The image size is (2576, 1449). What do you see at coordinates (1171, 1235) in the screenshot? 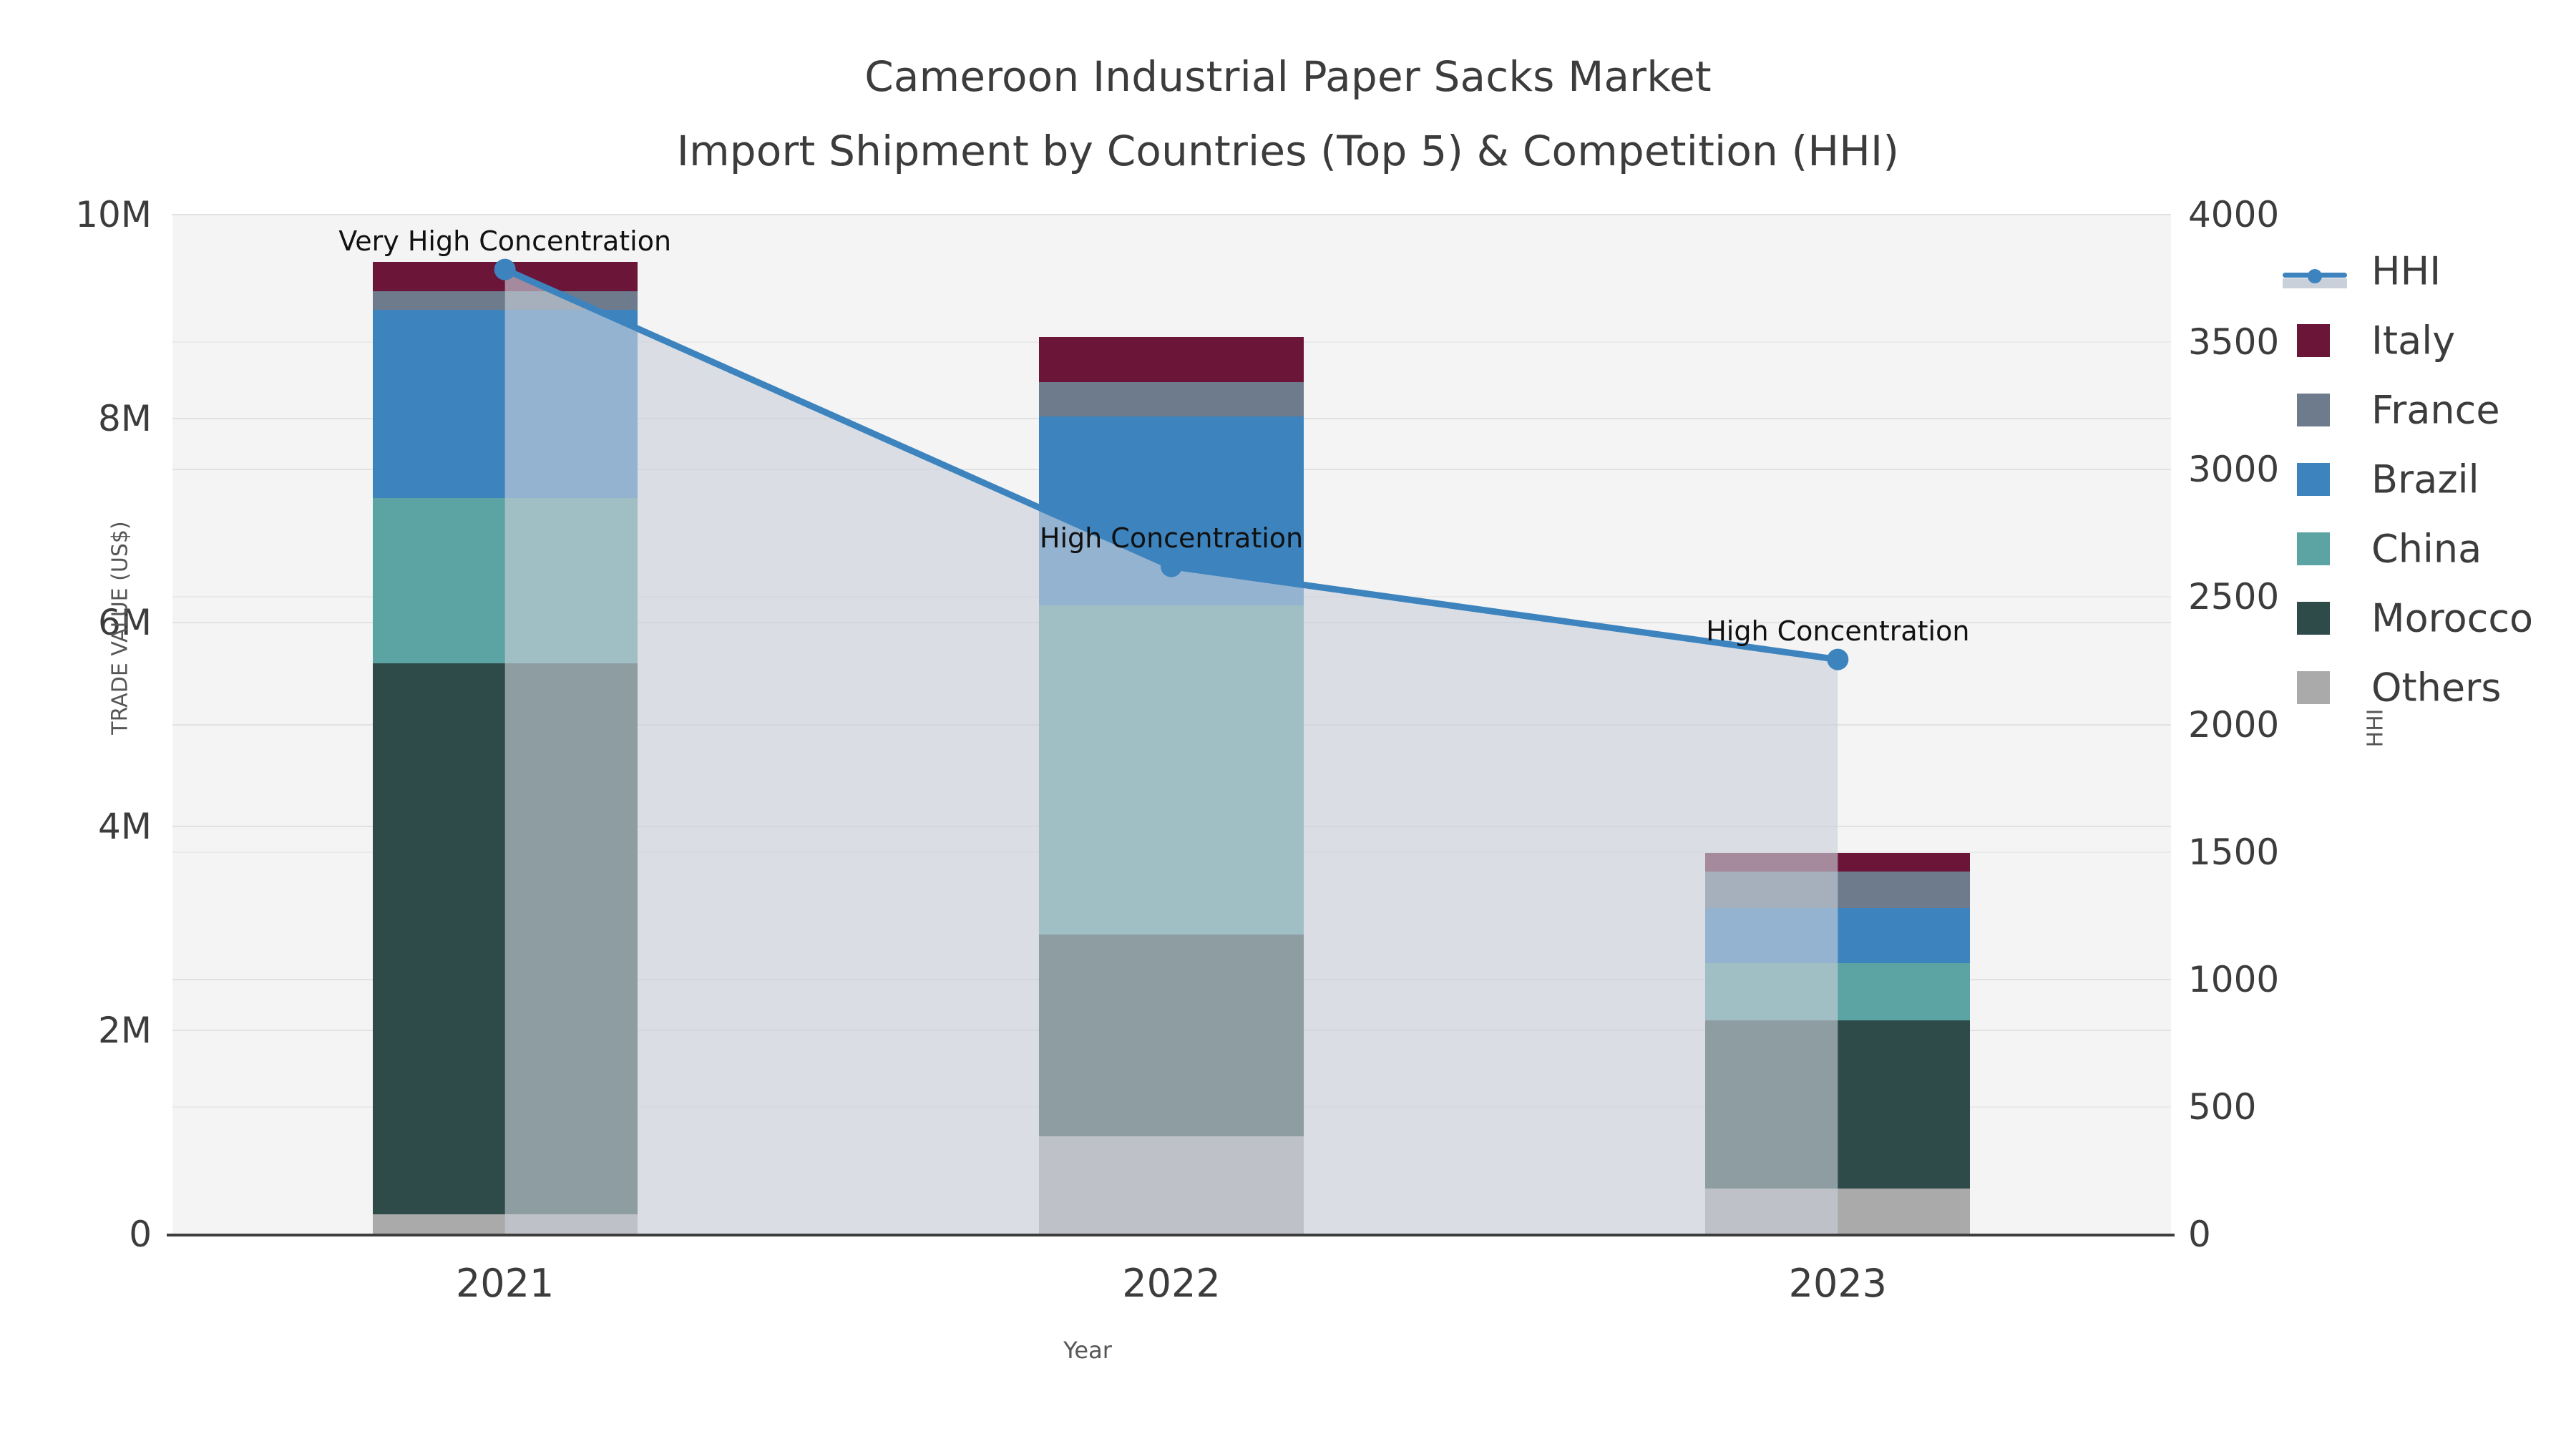
I see `x-axis-spine` at bounding box center [1171, 1235].